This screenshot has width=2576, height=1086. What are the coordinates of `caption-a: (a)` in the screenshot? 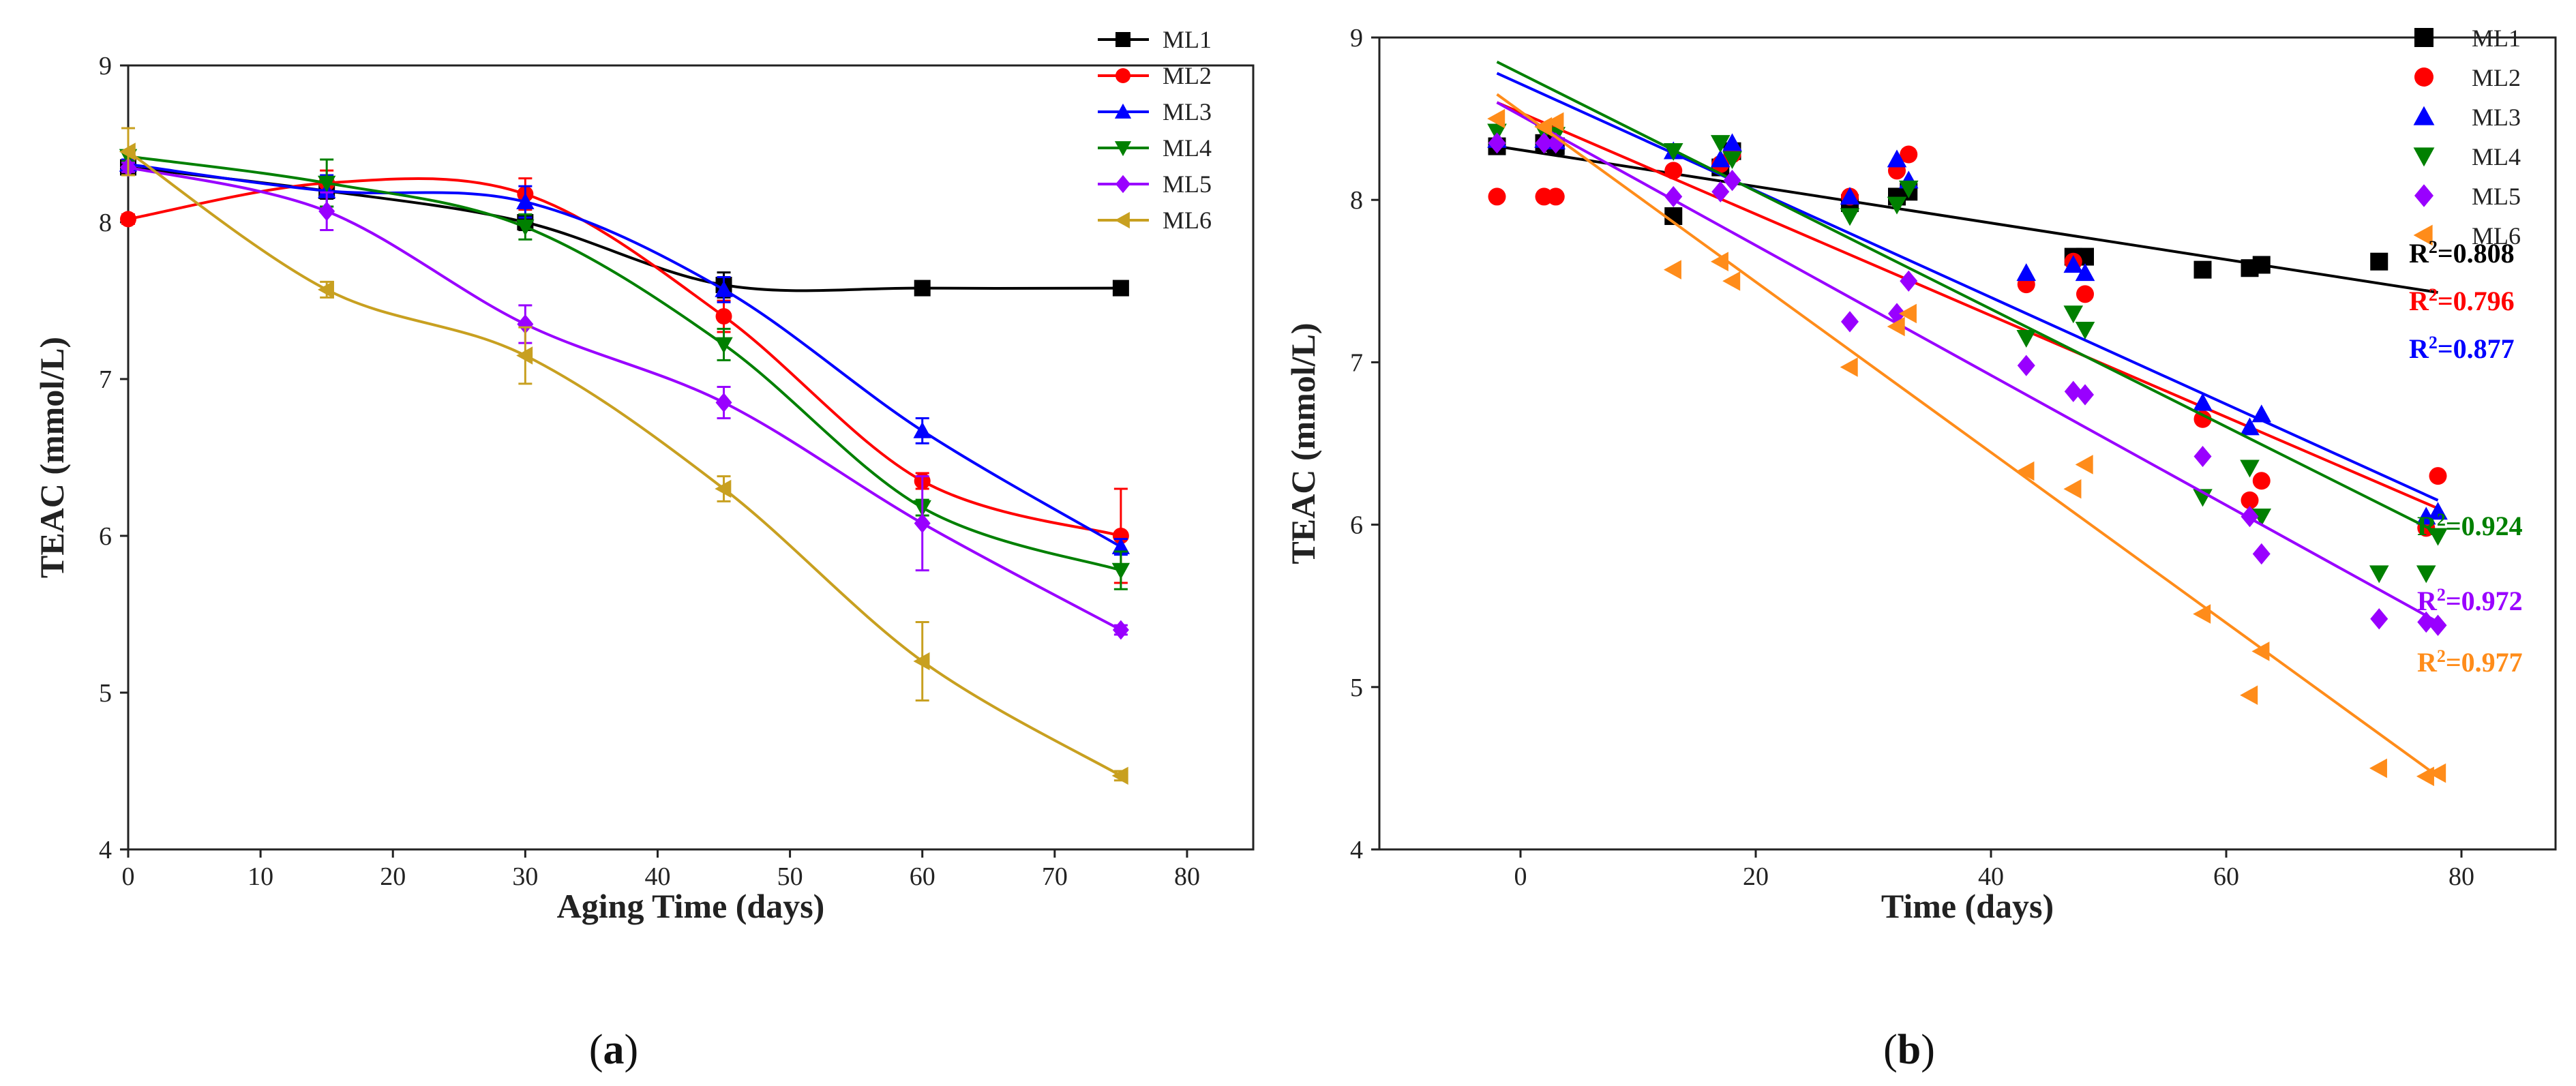 It's located at (613, 1050).